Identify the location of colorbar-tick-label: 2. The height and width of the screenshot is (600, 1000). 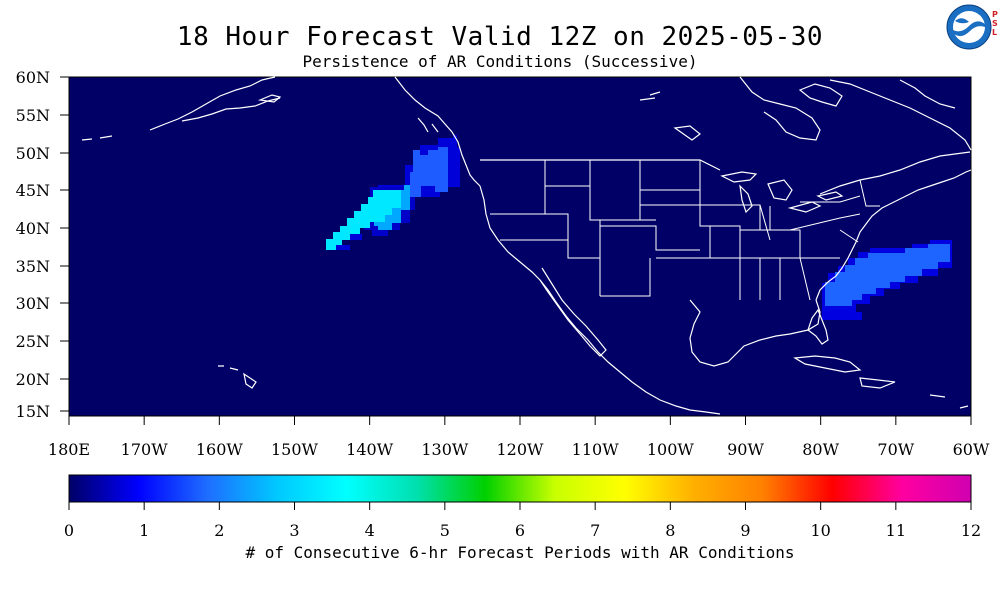
(219, 530).